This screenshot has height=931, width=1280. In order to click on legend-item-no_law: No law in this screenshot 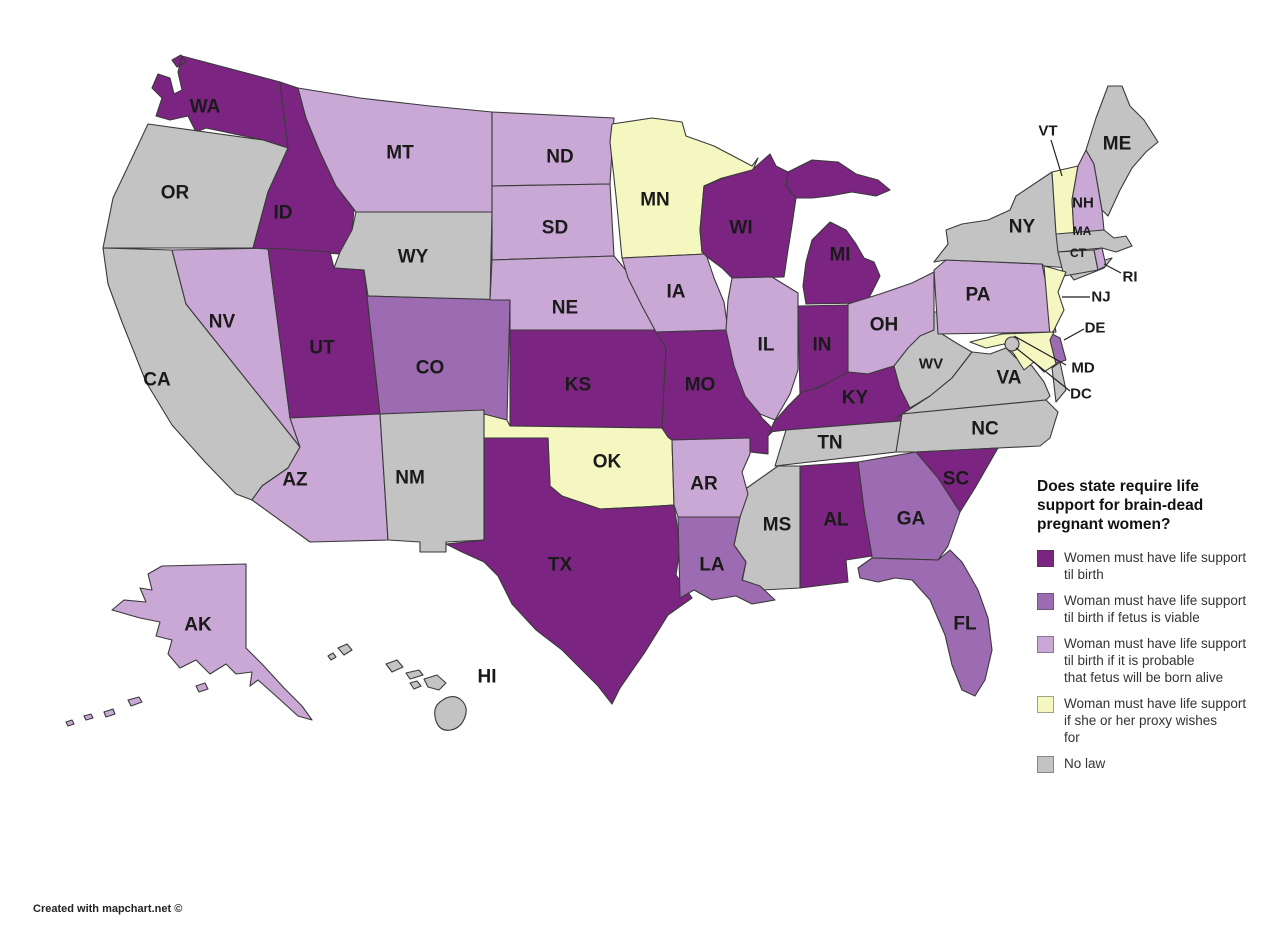, I will do `click(1144, 764)`.